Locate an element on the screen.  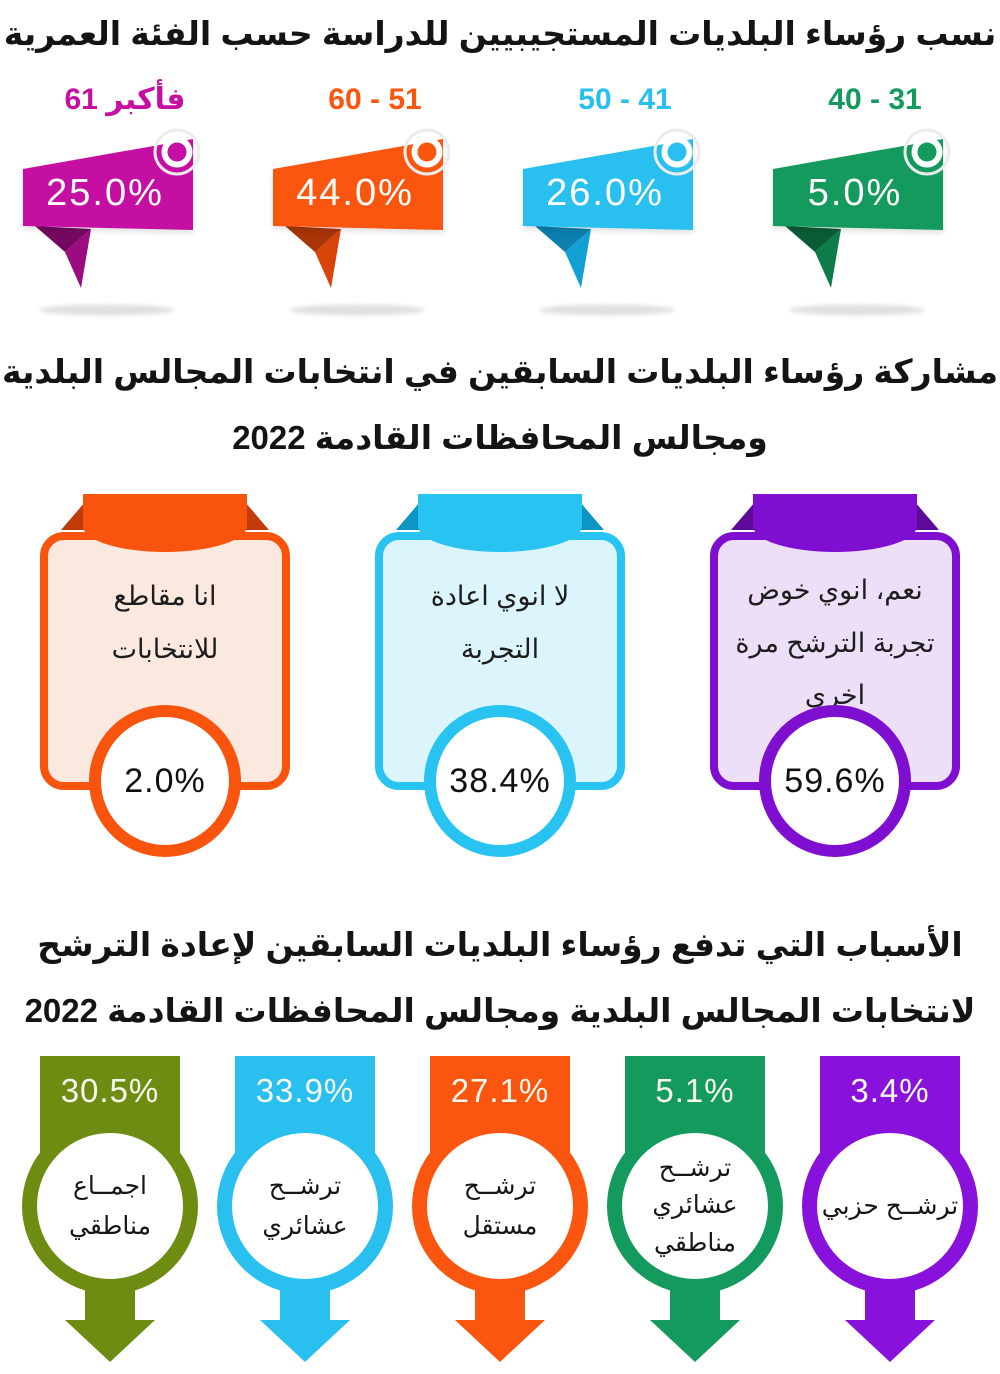
reason-item-tribal: 33.9% ترشــح عشائري is located at coordinates (305, 1215).